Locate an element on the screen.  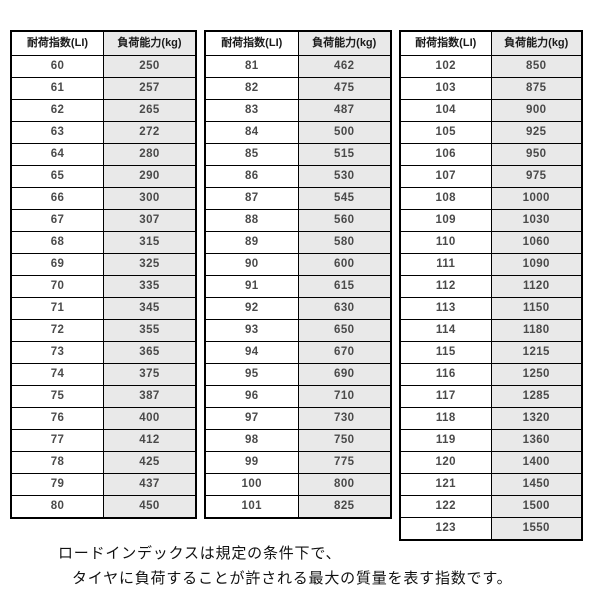
cell-load-capacity: 530 is located at coordinates (344, 176).